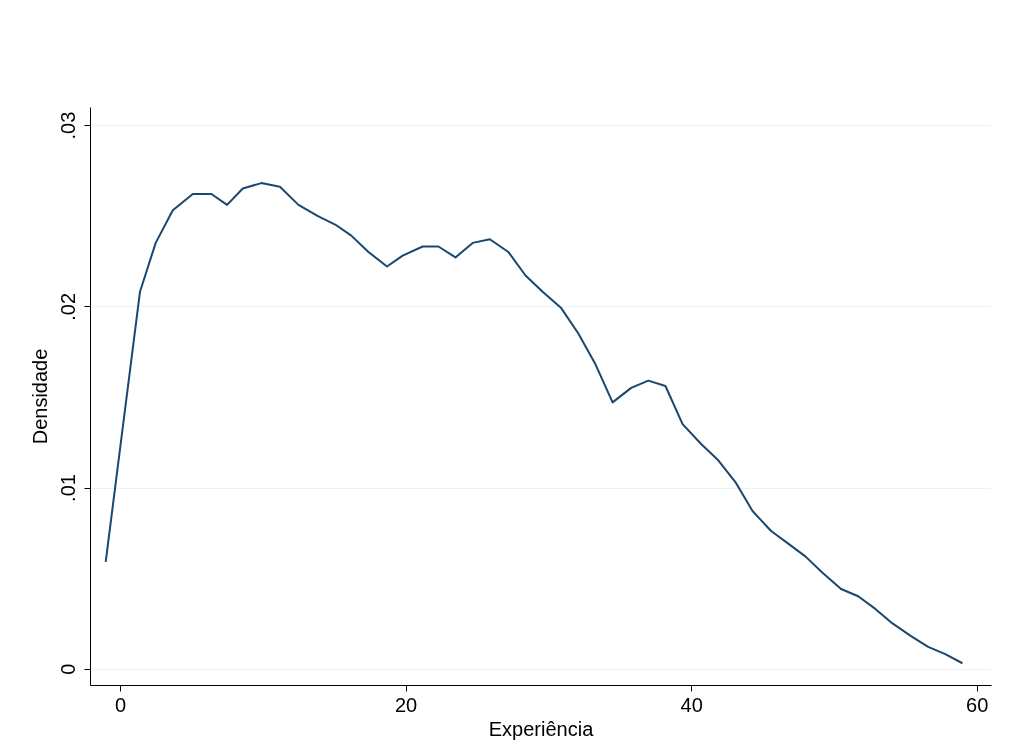  Describe the element at coordinates (67, 125) in the screenshot. I see `y-tick-label: .03` at that location.